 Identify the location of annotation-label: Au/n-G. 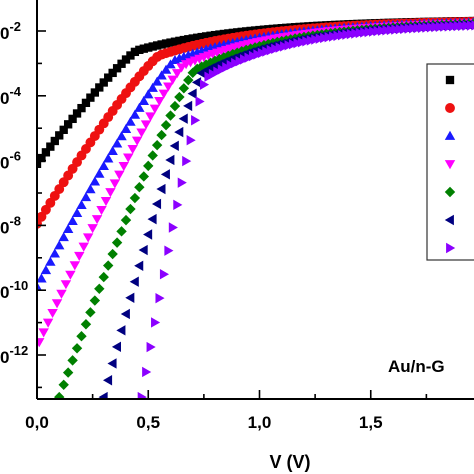
(416, 366).